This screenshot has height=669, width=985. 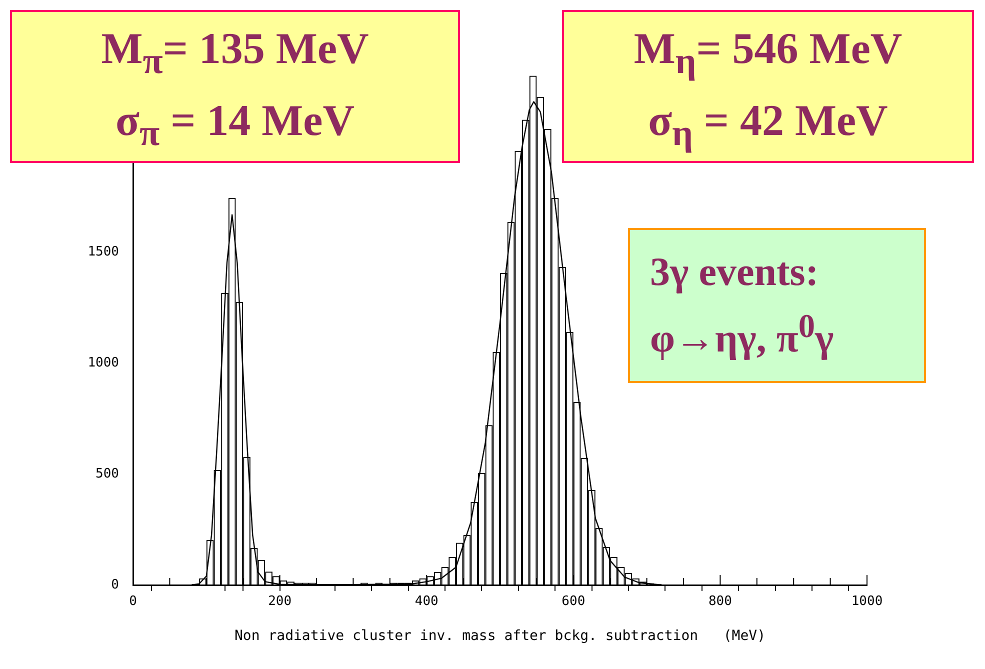 What do you see at coordinates (280, 602) in the screenshot?
I see `x-tick-label: 200` at bounding box center [280, 602].